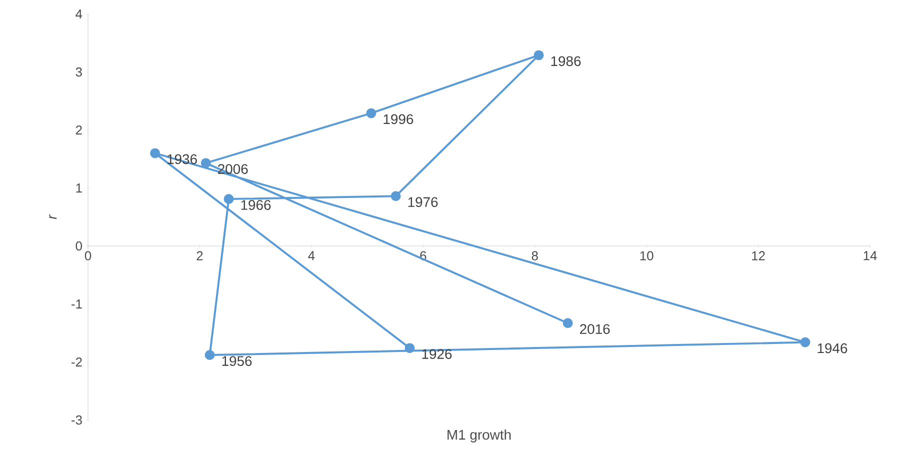 This screenshot has width=902, height=461. I want to click on x-tick-label: 10, so click(647, 255).